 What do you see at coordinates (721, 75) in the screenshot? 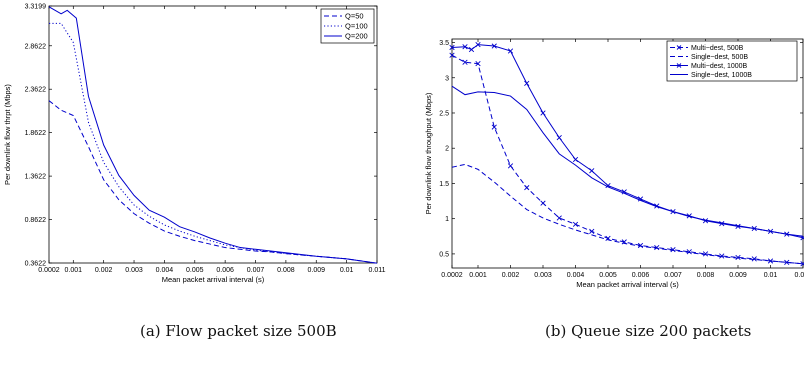
I see `legend-label: Single−dest, 1000B` at bounding box center [721, 75].